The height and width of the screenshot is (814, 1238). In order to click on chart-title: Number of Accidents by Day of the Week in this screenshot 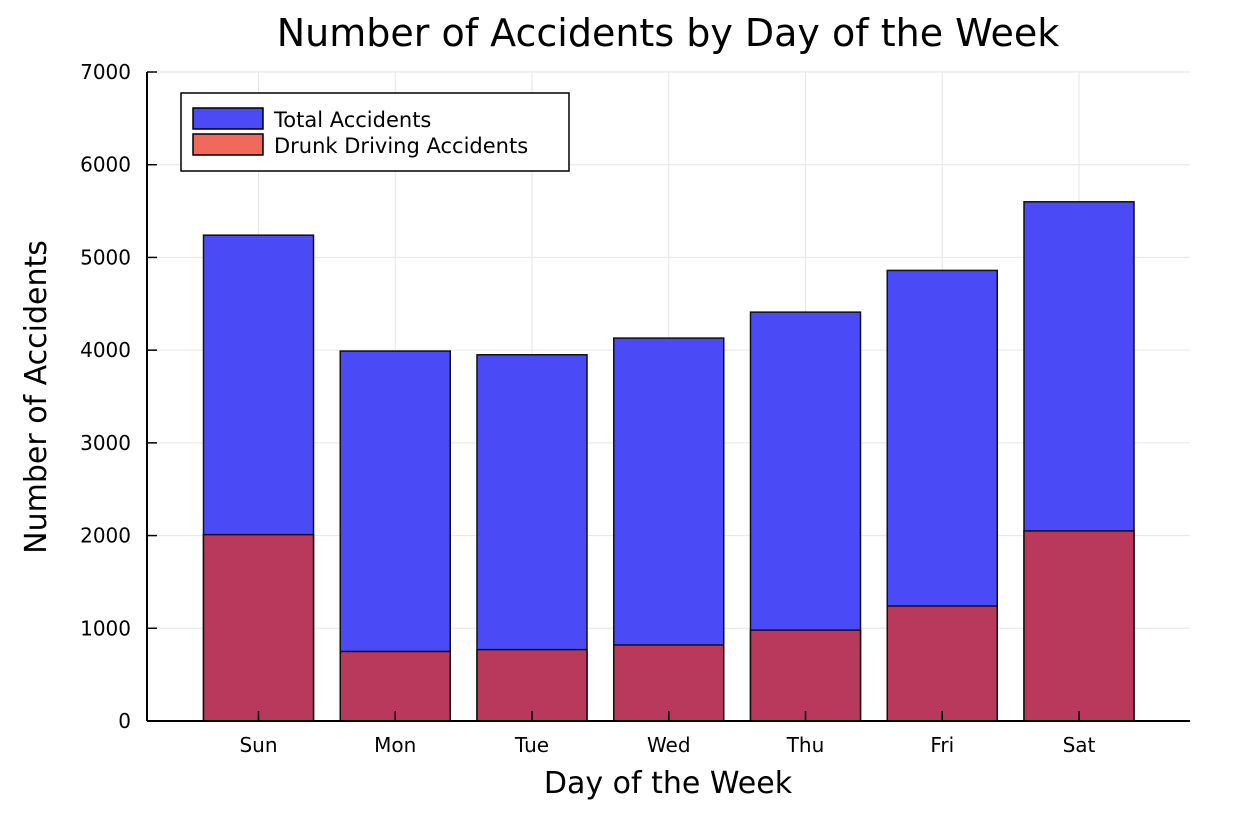, I will do `click(668, 33)`.